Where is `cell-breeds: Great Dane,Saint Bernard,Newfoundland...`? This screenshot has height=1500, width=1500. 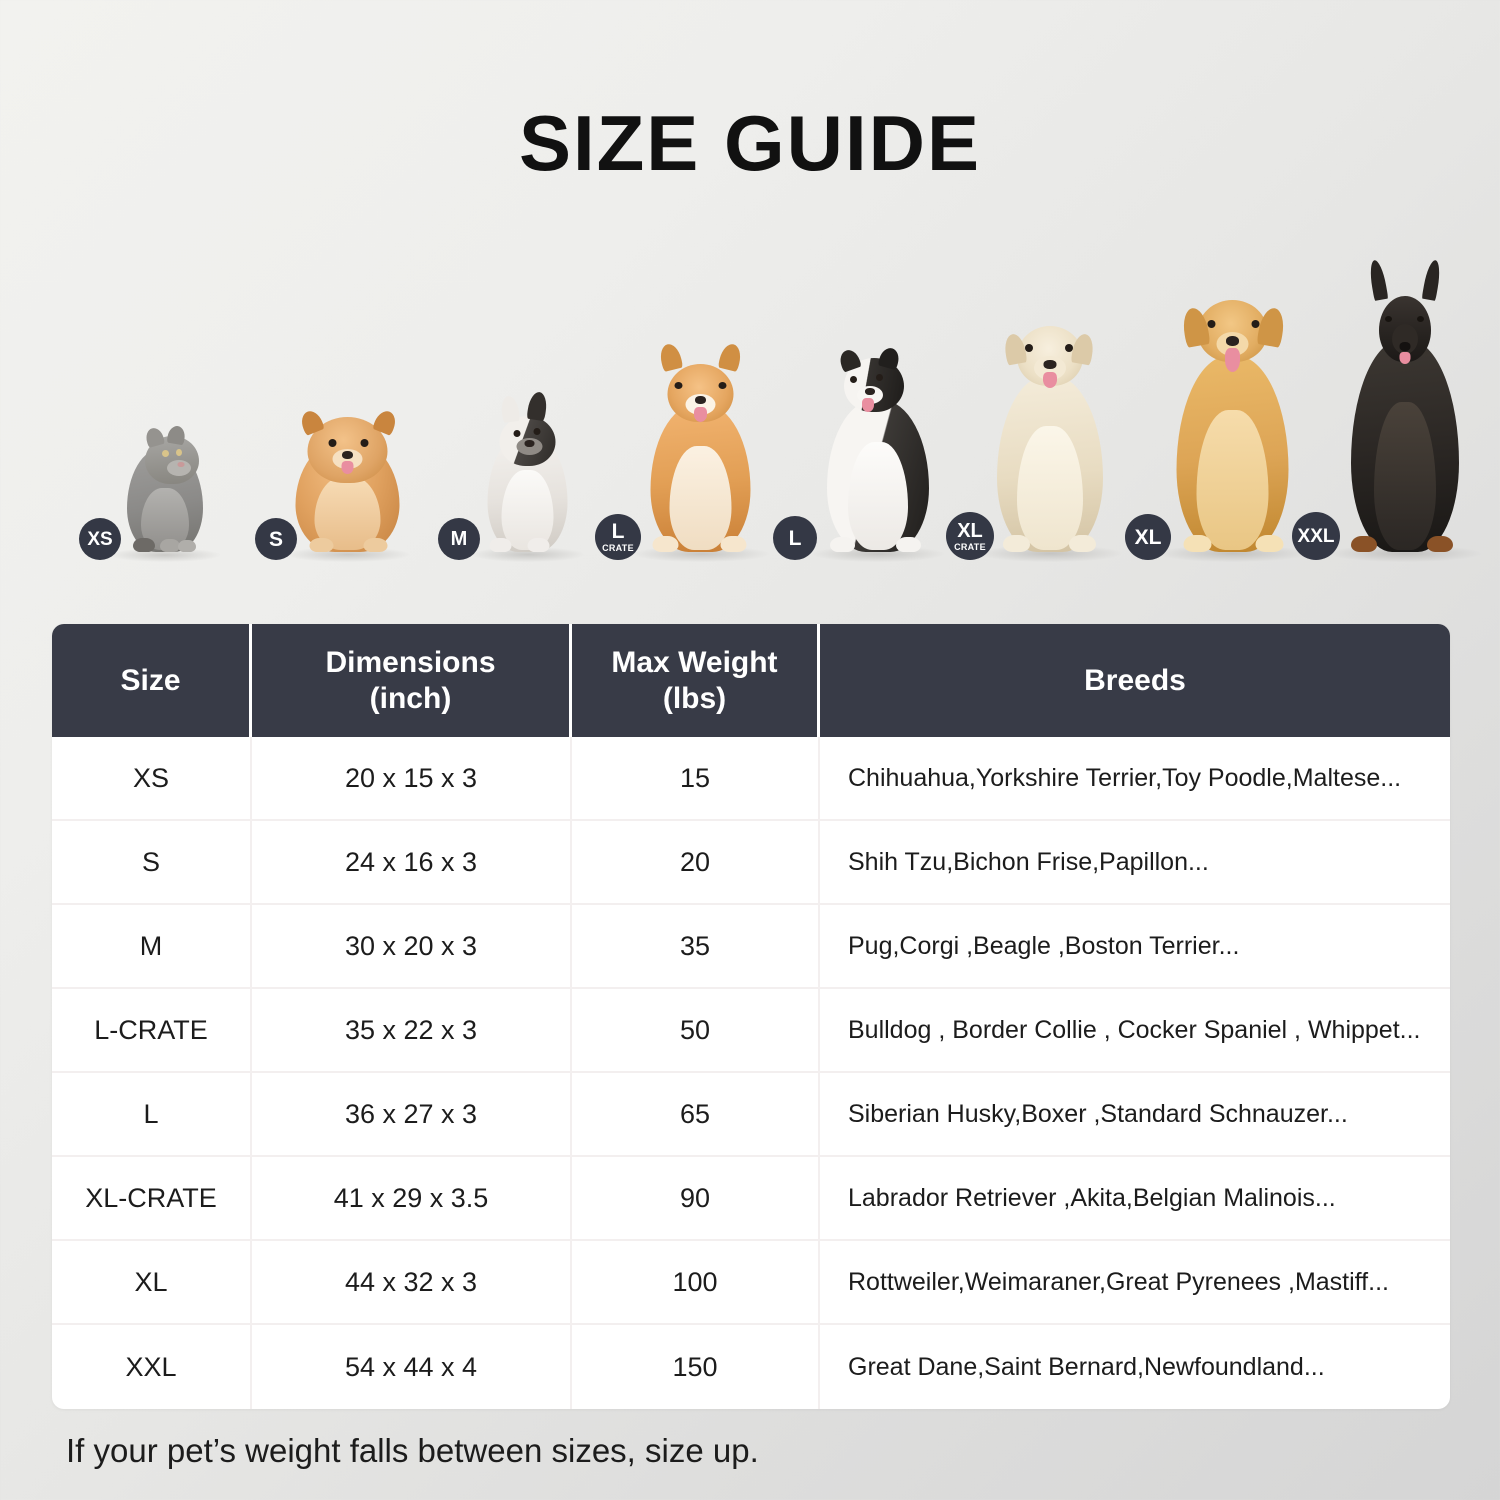
cell-breeds: Great Dane,Saint Bernard,Newfoundland... is located at coordinates (1086, 1366).